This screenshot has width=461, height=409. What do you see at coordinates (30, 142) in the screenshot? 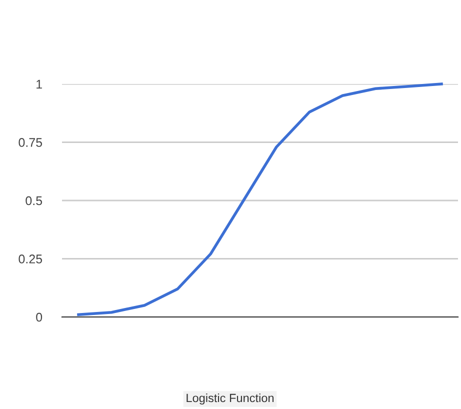
I see `y-tick-label: 0.75` at bounding box center [30, 142].